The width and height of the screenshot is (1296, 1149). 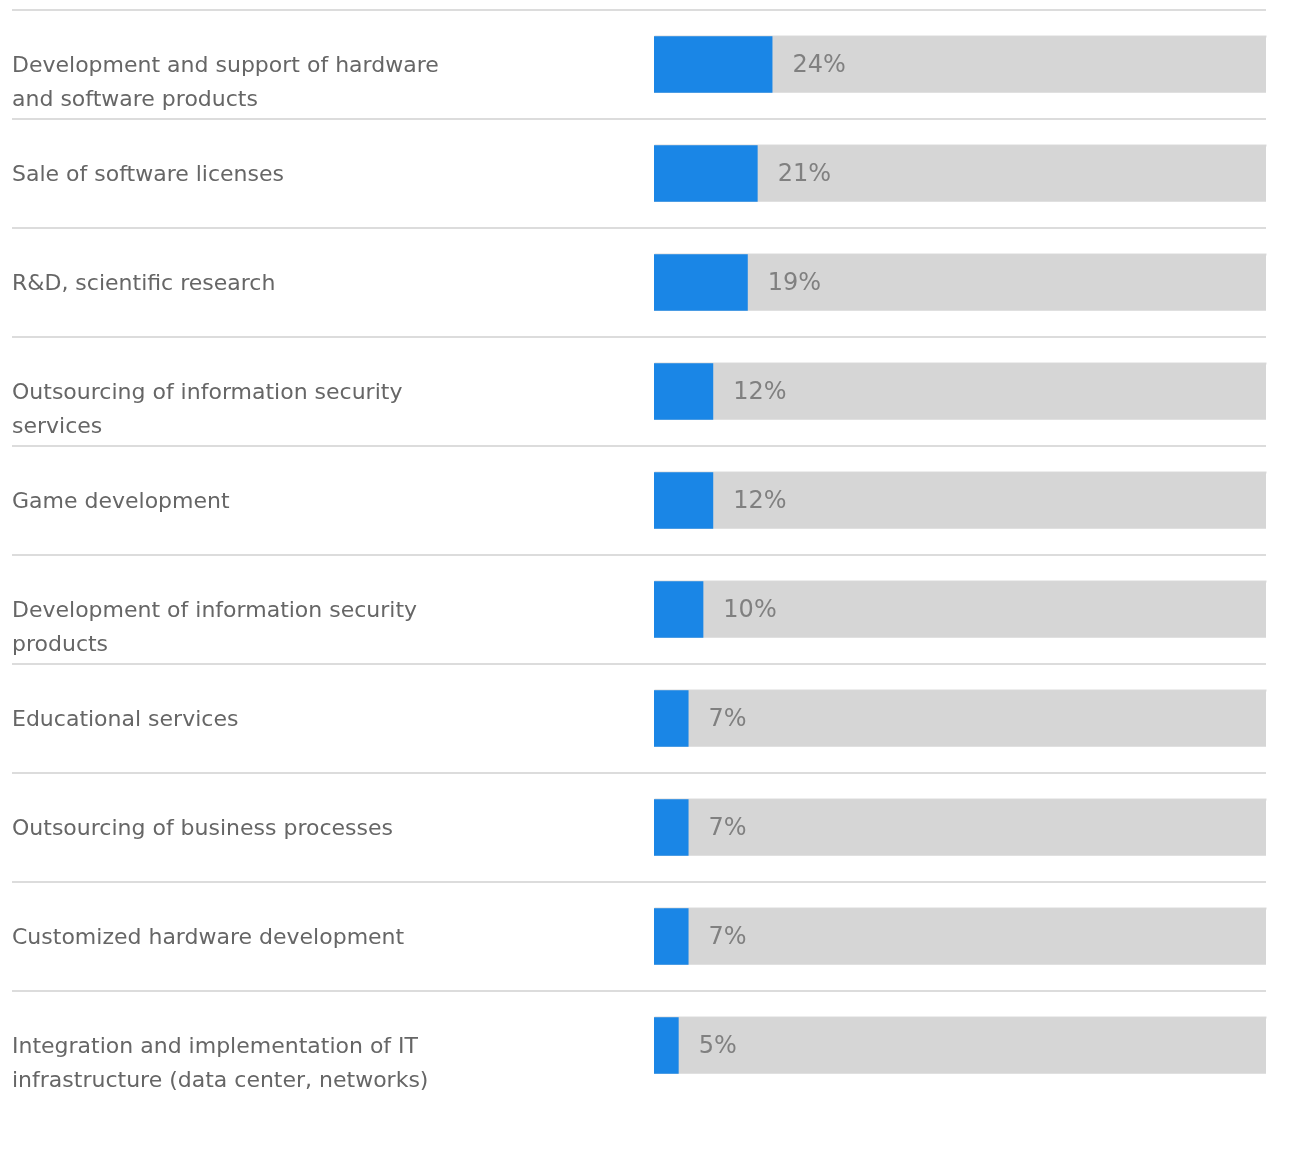 What do you see at coordinates (203, 827) in the screenshot?
I see `y-tick-label: Outsourcing of business processes` at bounding box center [203, 827].